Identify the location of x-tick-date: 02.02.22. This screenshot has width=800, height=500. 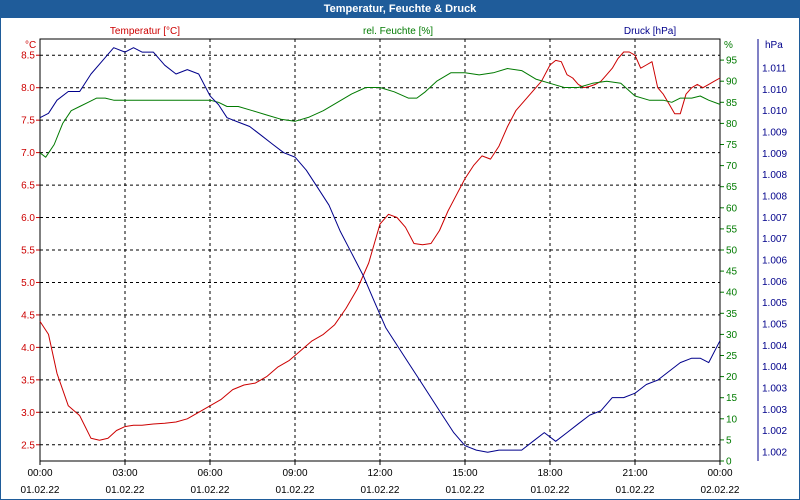
(720, 490).